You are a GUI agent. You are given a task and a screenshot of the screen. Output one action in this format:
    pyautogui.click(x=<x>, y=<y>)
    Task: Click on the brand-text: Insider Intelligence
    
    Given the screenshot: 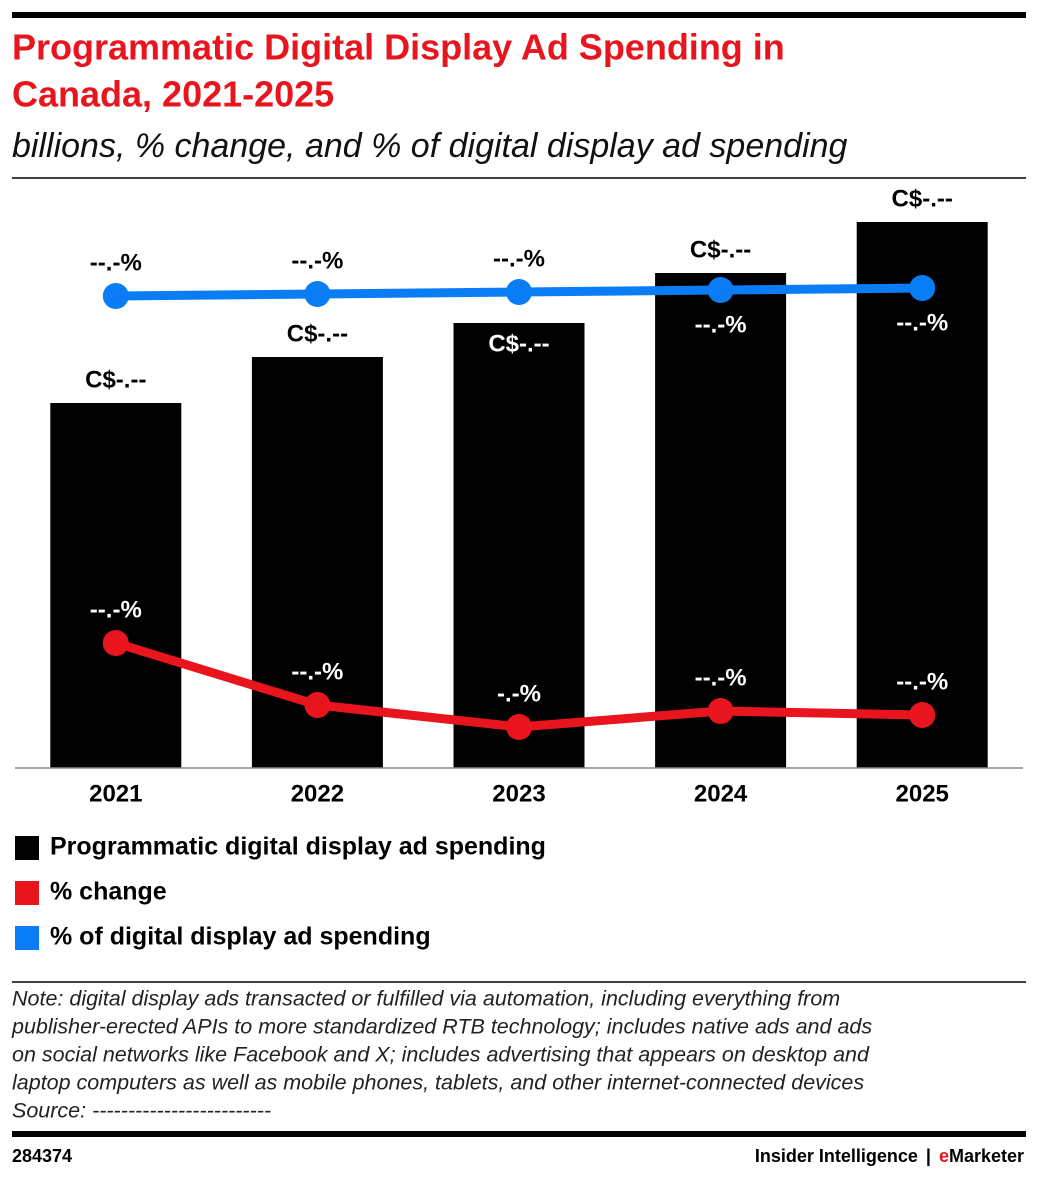 What is the action you would take?
    pyautogui.click(x=836, y=1156)
    